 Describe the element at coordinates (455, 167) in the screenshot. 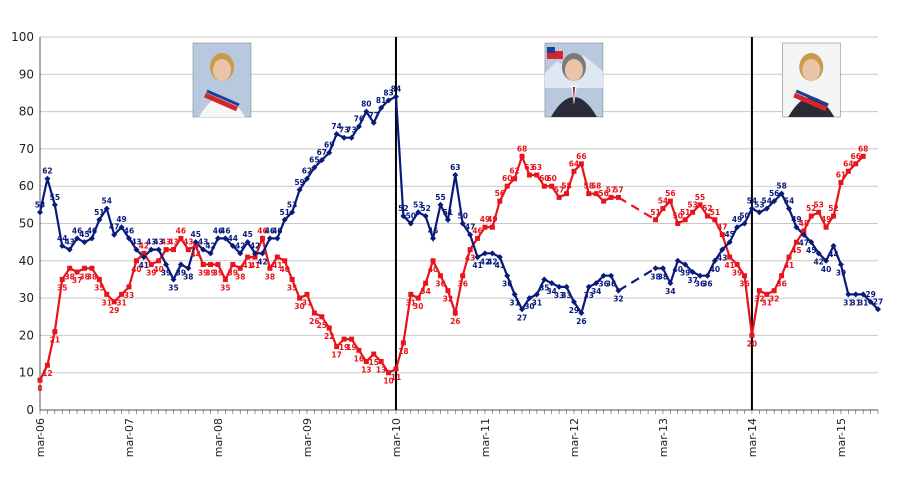

I see `disapproval-data-label: 63` at that location.